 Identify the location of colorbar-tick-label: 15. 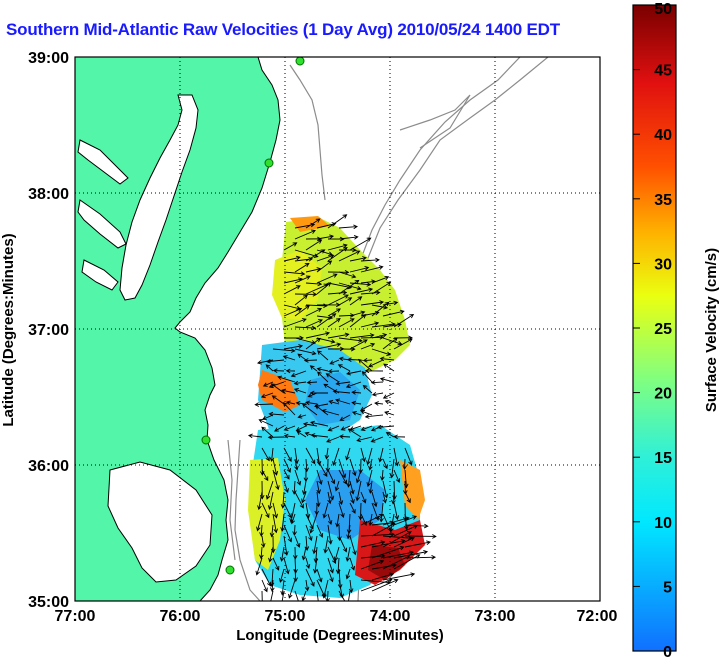
(663, 458).